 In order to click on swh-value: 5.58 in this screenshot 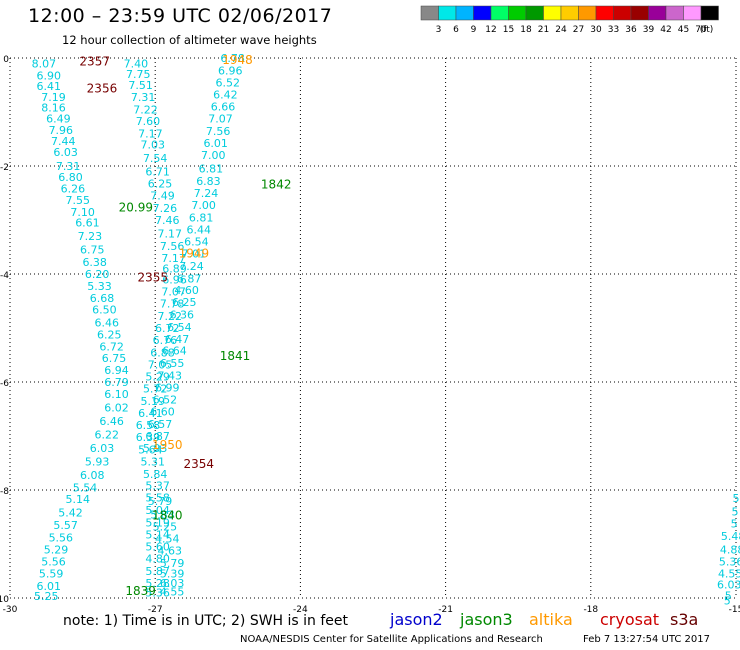, I will do `click(157, 498)`.